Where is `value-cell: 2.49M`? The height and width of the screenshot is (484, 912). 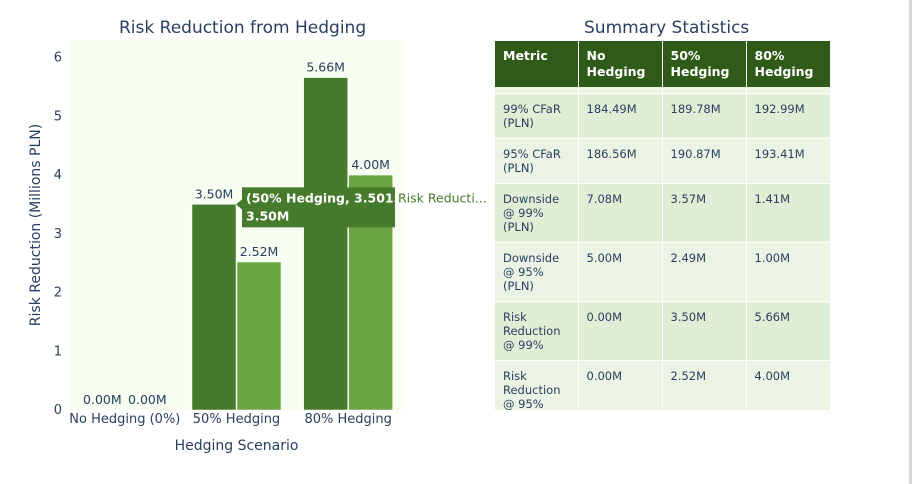
value-cell: 2.49M is located at coordinates (704, 272).